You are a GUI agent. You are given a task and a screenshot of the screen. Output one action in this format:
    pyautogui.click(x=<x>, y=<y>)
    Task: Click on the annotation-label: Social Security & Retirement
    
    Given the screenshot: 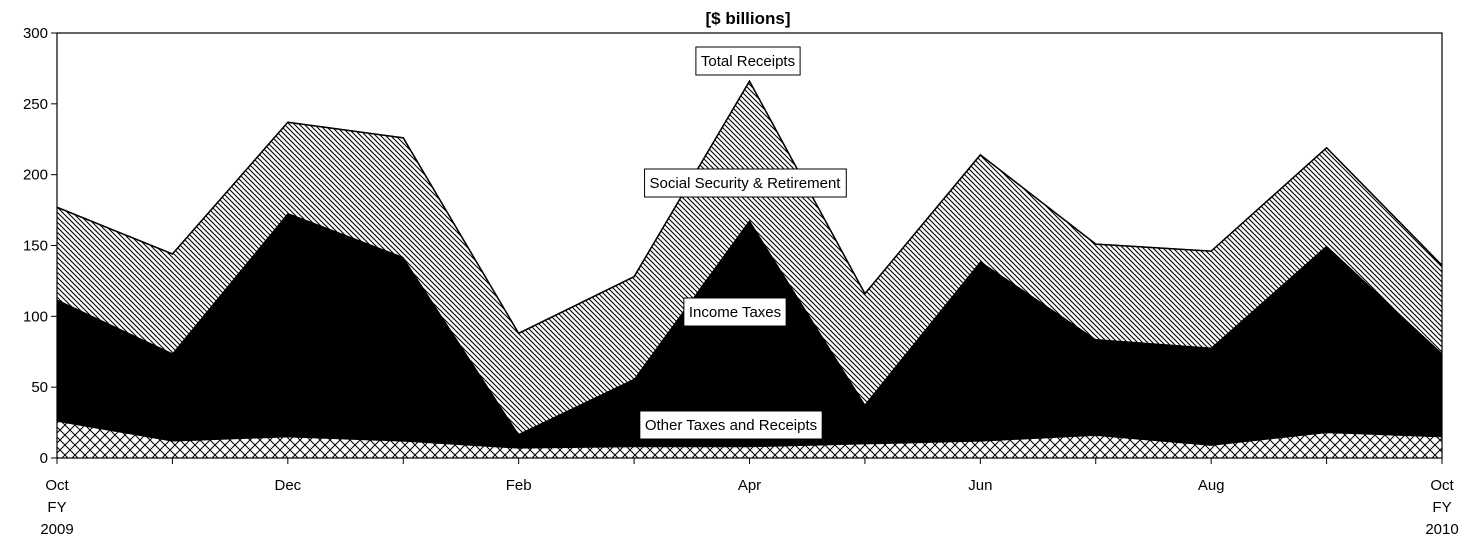 What is the action you would take?
    pyautogui.click(x=746, y=183)
    